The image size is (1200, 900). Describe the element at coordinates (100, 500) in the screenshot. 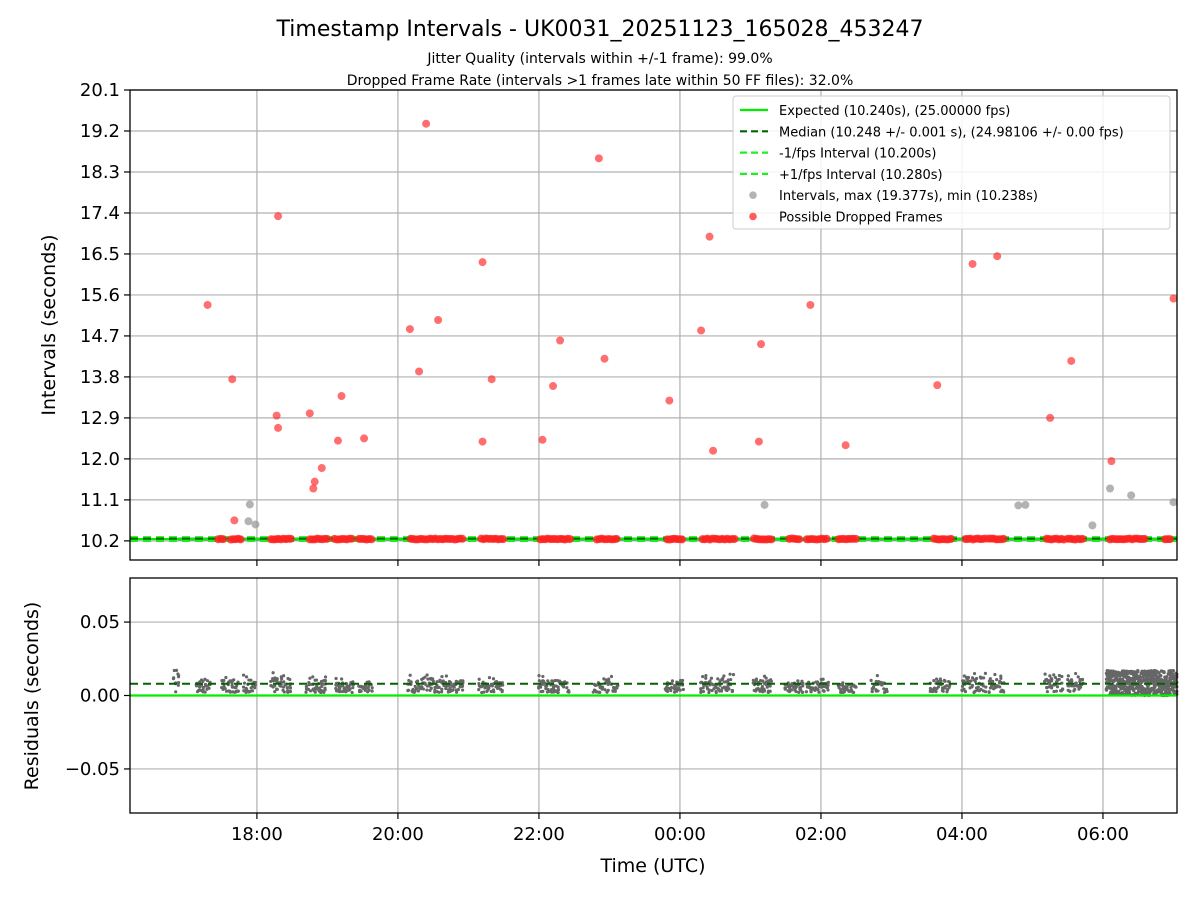

I see `intervals-y-tick-label: 11.1` at that location.